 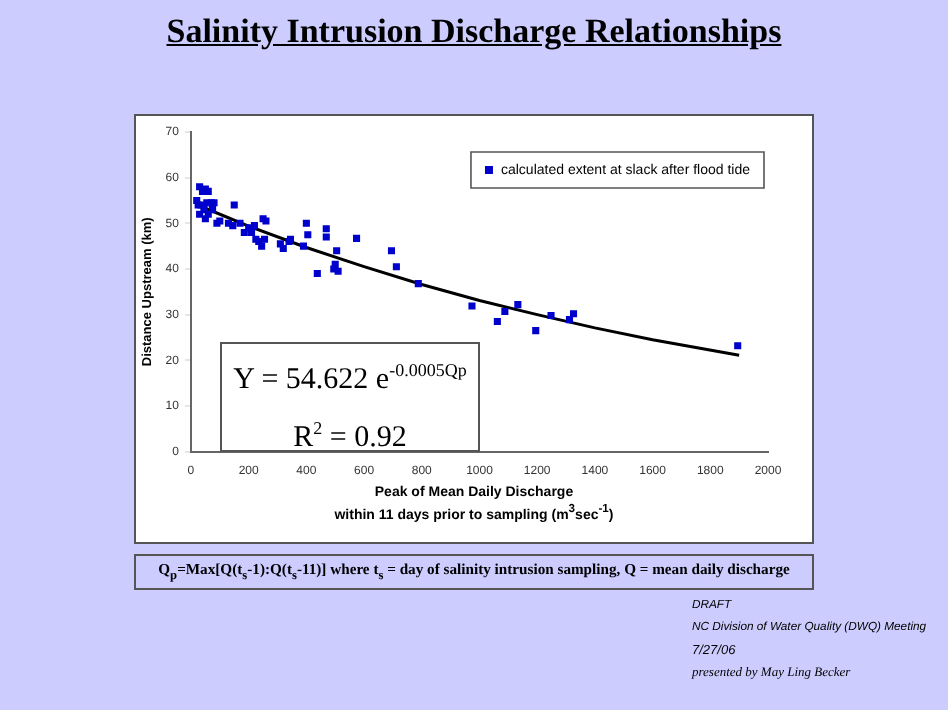 What do you see at coordinates (350, 437) in the screenshot?
I see `annotation: R$^{2}$ = 0.92` at bounding box center [350, 437].